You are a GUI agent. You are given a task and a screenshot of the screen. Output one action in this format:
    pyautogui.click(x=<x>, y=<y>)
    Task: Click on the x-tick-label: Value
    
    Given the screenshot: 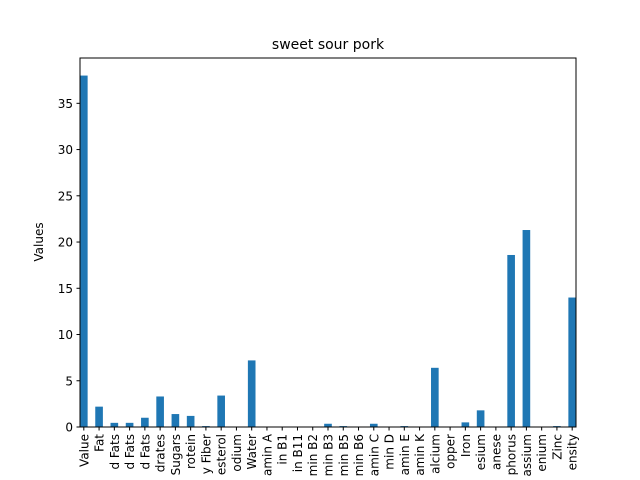 What is the action you would take?
    pyautogui.click(x=84, y=450)
    